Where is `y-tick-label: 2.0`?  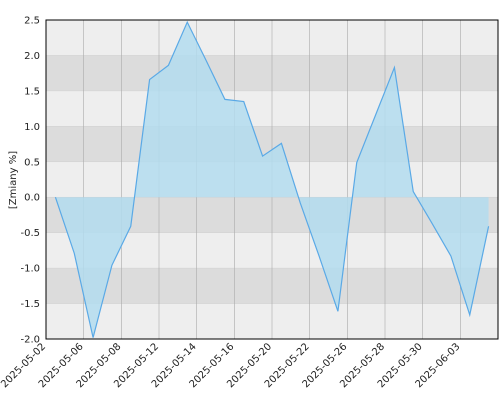 y-tick-label: 2.0 is located at coordinates (32, 56).